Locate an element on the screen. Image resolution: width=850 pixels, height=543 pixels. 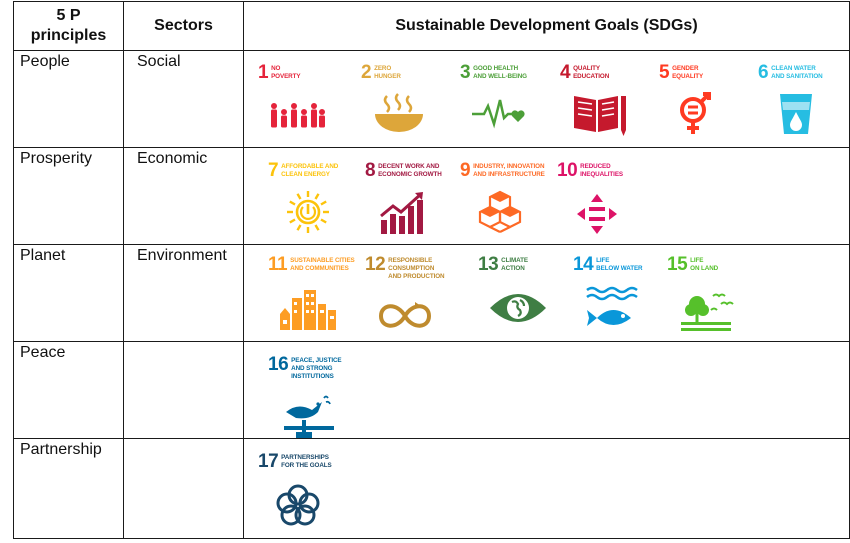
sdg-goal-title: NO POVERTY is located at coordinates (286, 72).